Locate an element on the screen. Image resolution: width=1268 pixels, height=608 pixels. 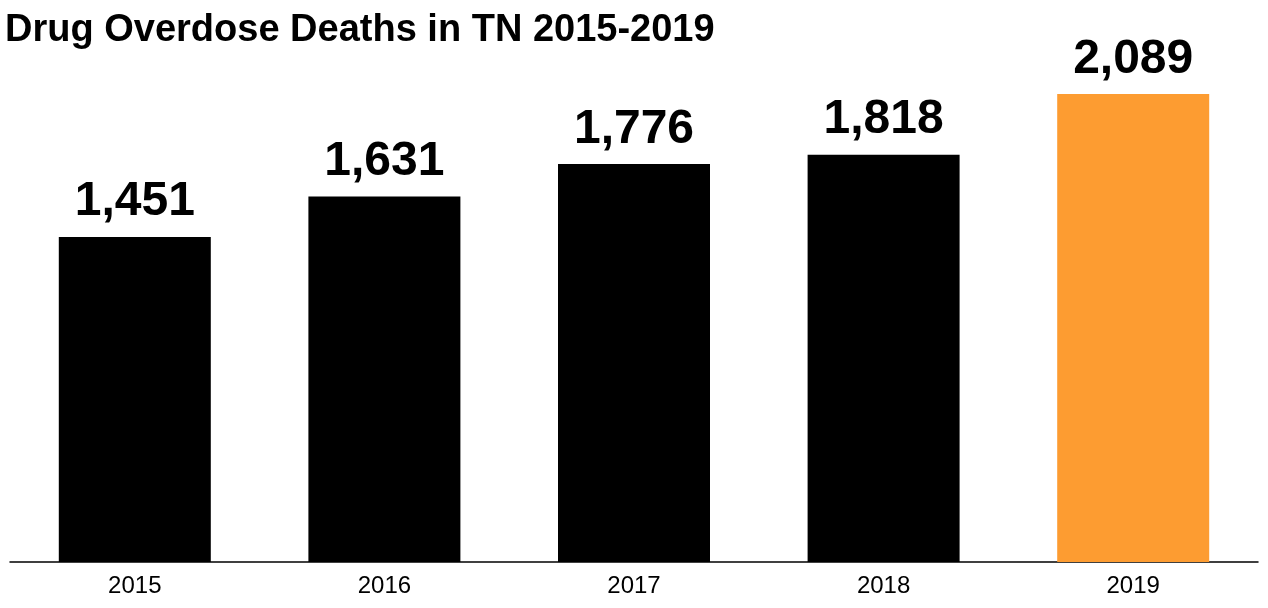
bar is located at coordinates (1133, 328).